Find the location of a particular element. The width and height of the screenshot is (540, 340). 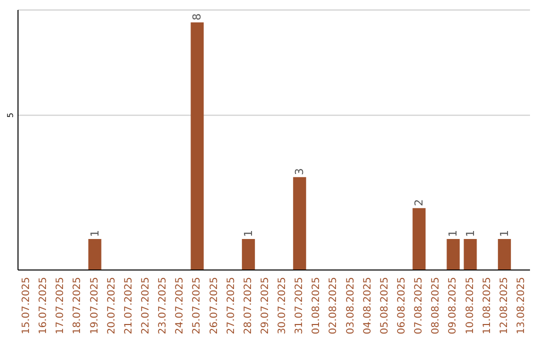

x-tick-label: 26.07.2025 is located at coordinates (214, 305).